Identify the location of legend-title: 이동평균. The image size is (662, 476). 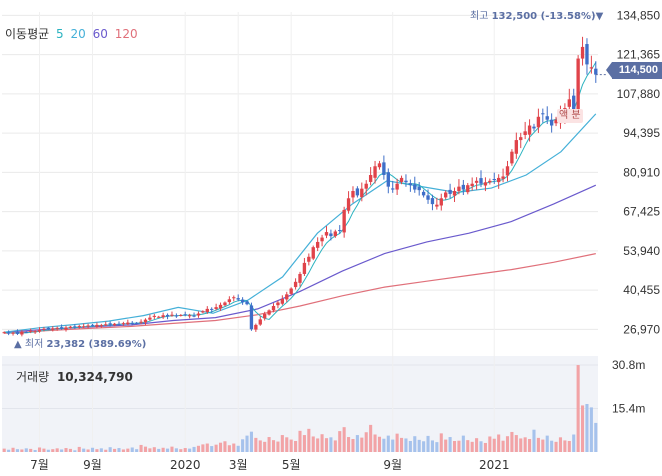
(27, 34).